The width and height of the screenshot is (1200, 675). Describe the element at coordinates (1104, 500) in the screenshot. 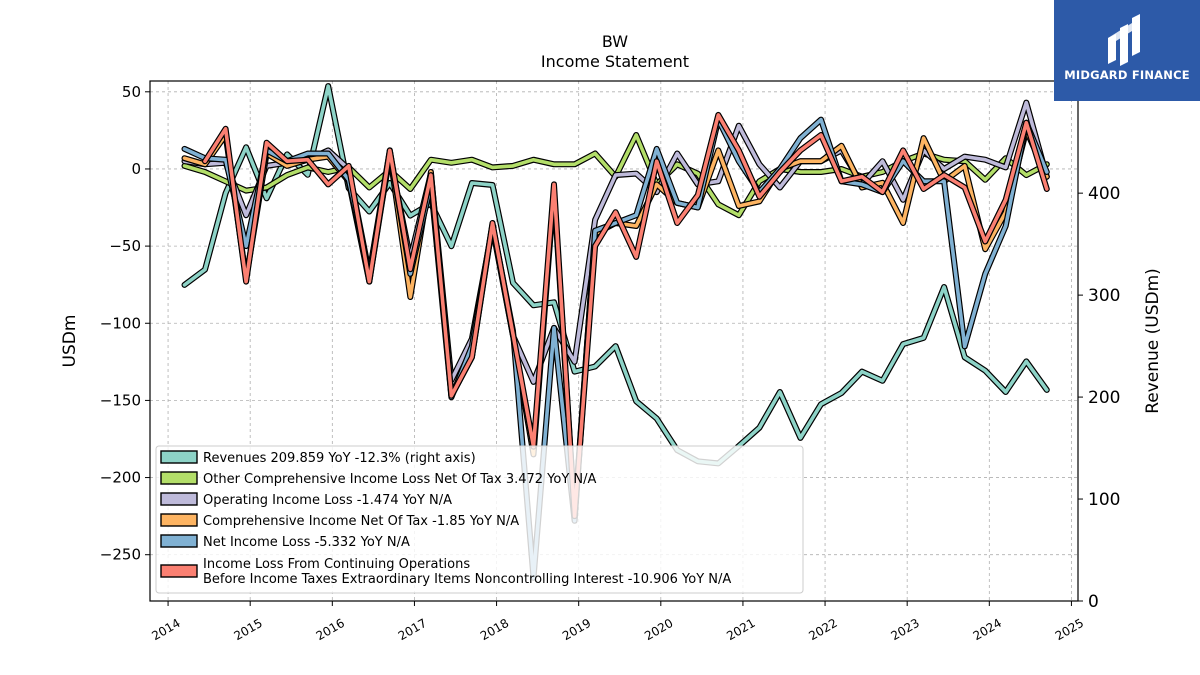

I see `y-right-tick-label: 100` at that location.